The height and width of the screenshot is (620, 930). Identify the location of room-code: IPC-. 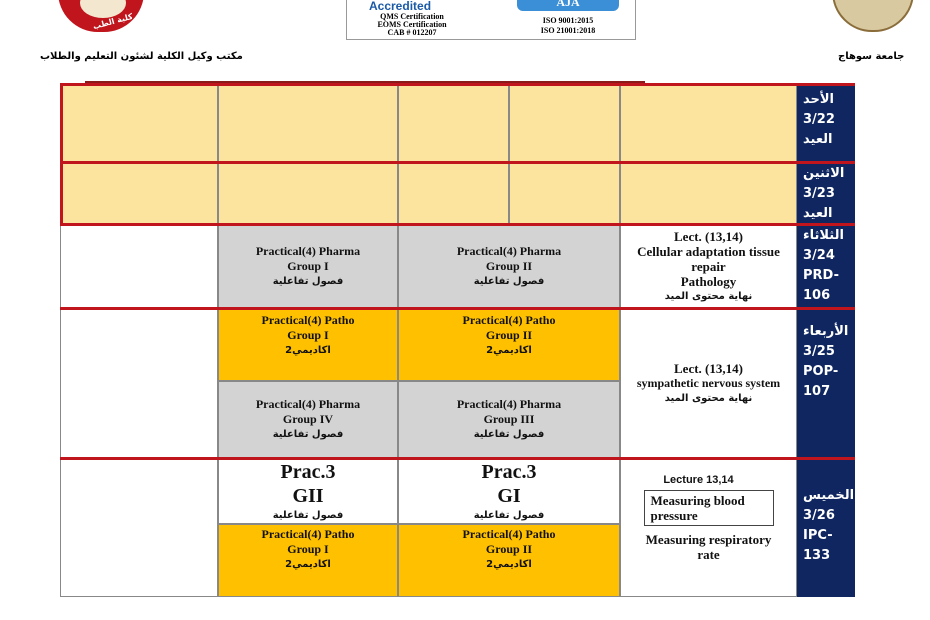
(818, 535).